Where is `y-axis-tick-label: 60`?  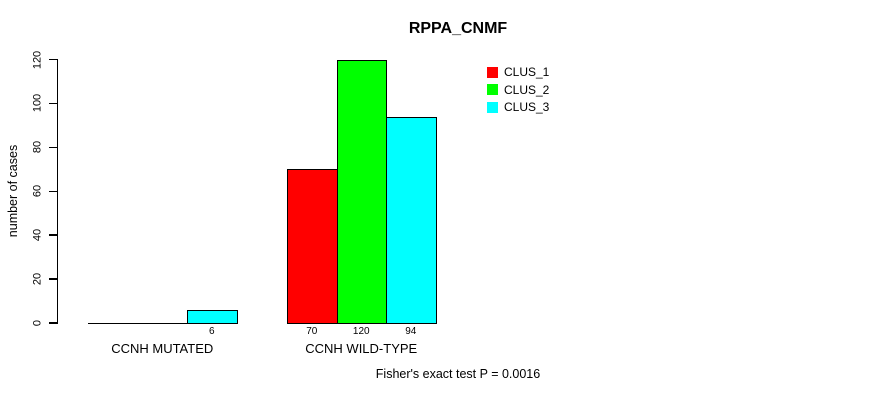 y-axis-tick-label: 60 is located at coordinates (37, 191).